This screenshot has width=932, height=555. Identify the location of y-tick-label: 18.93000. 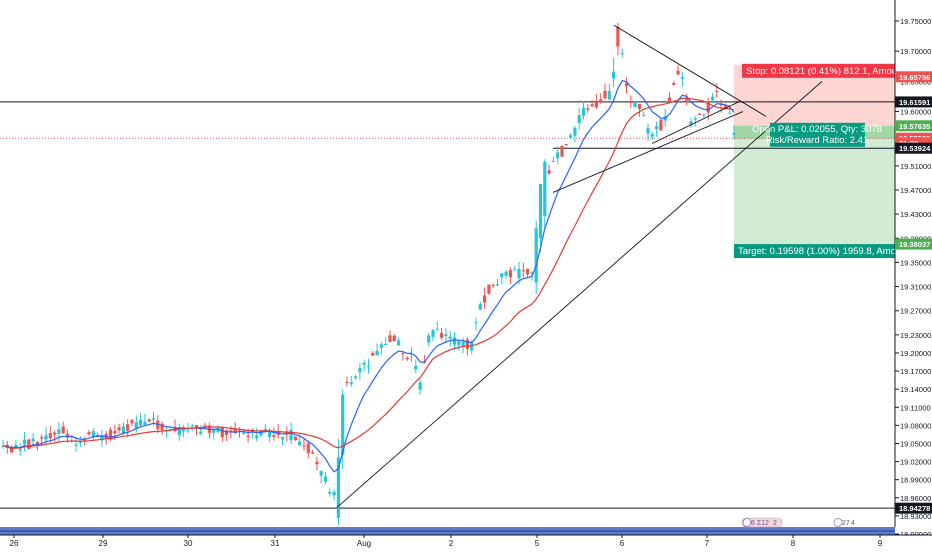
(915, 516).